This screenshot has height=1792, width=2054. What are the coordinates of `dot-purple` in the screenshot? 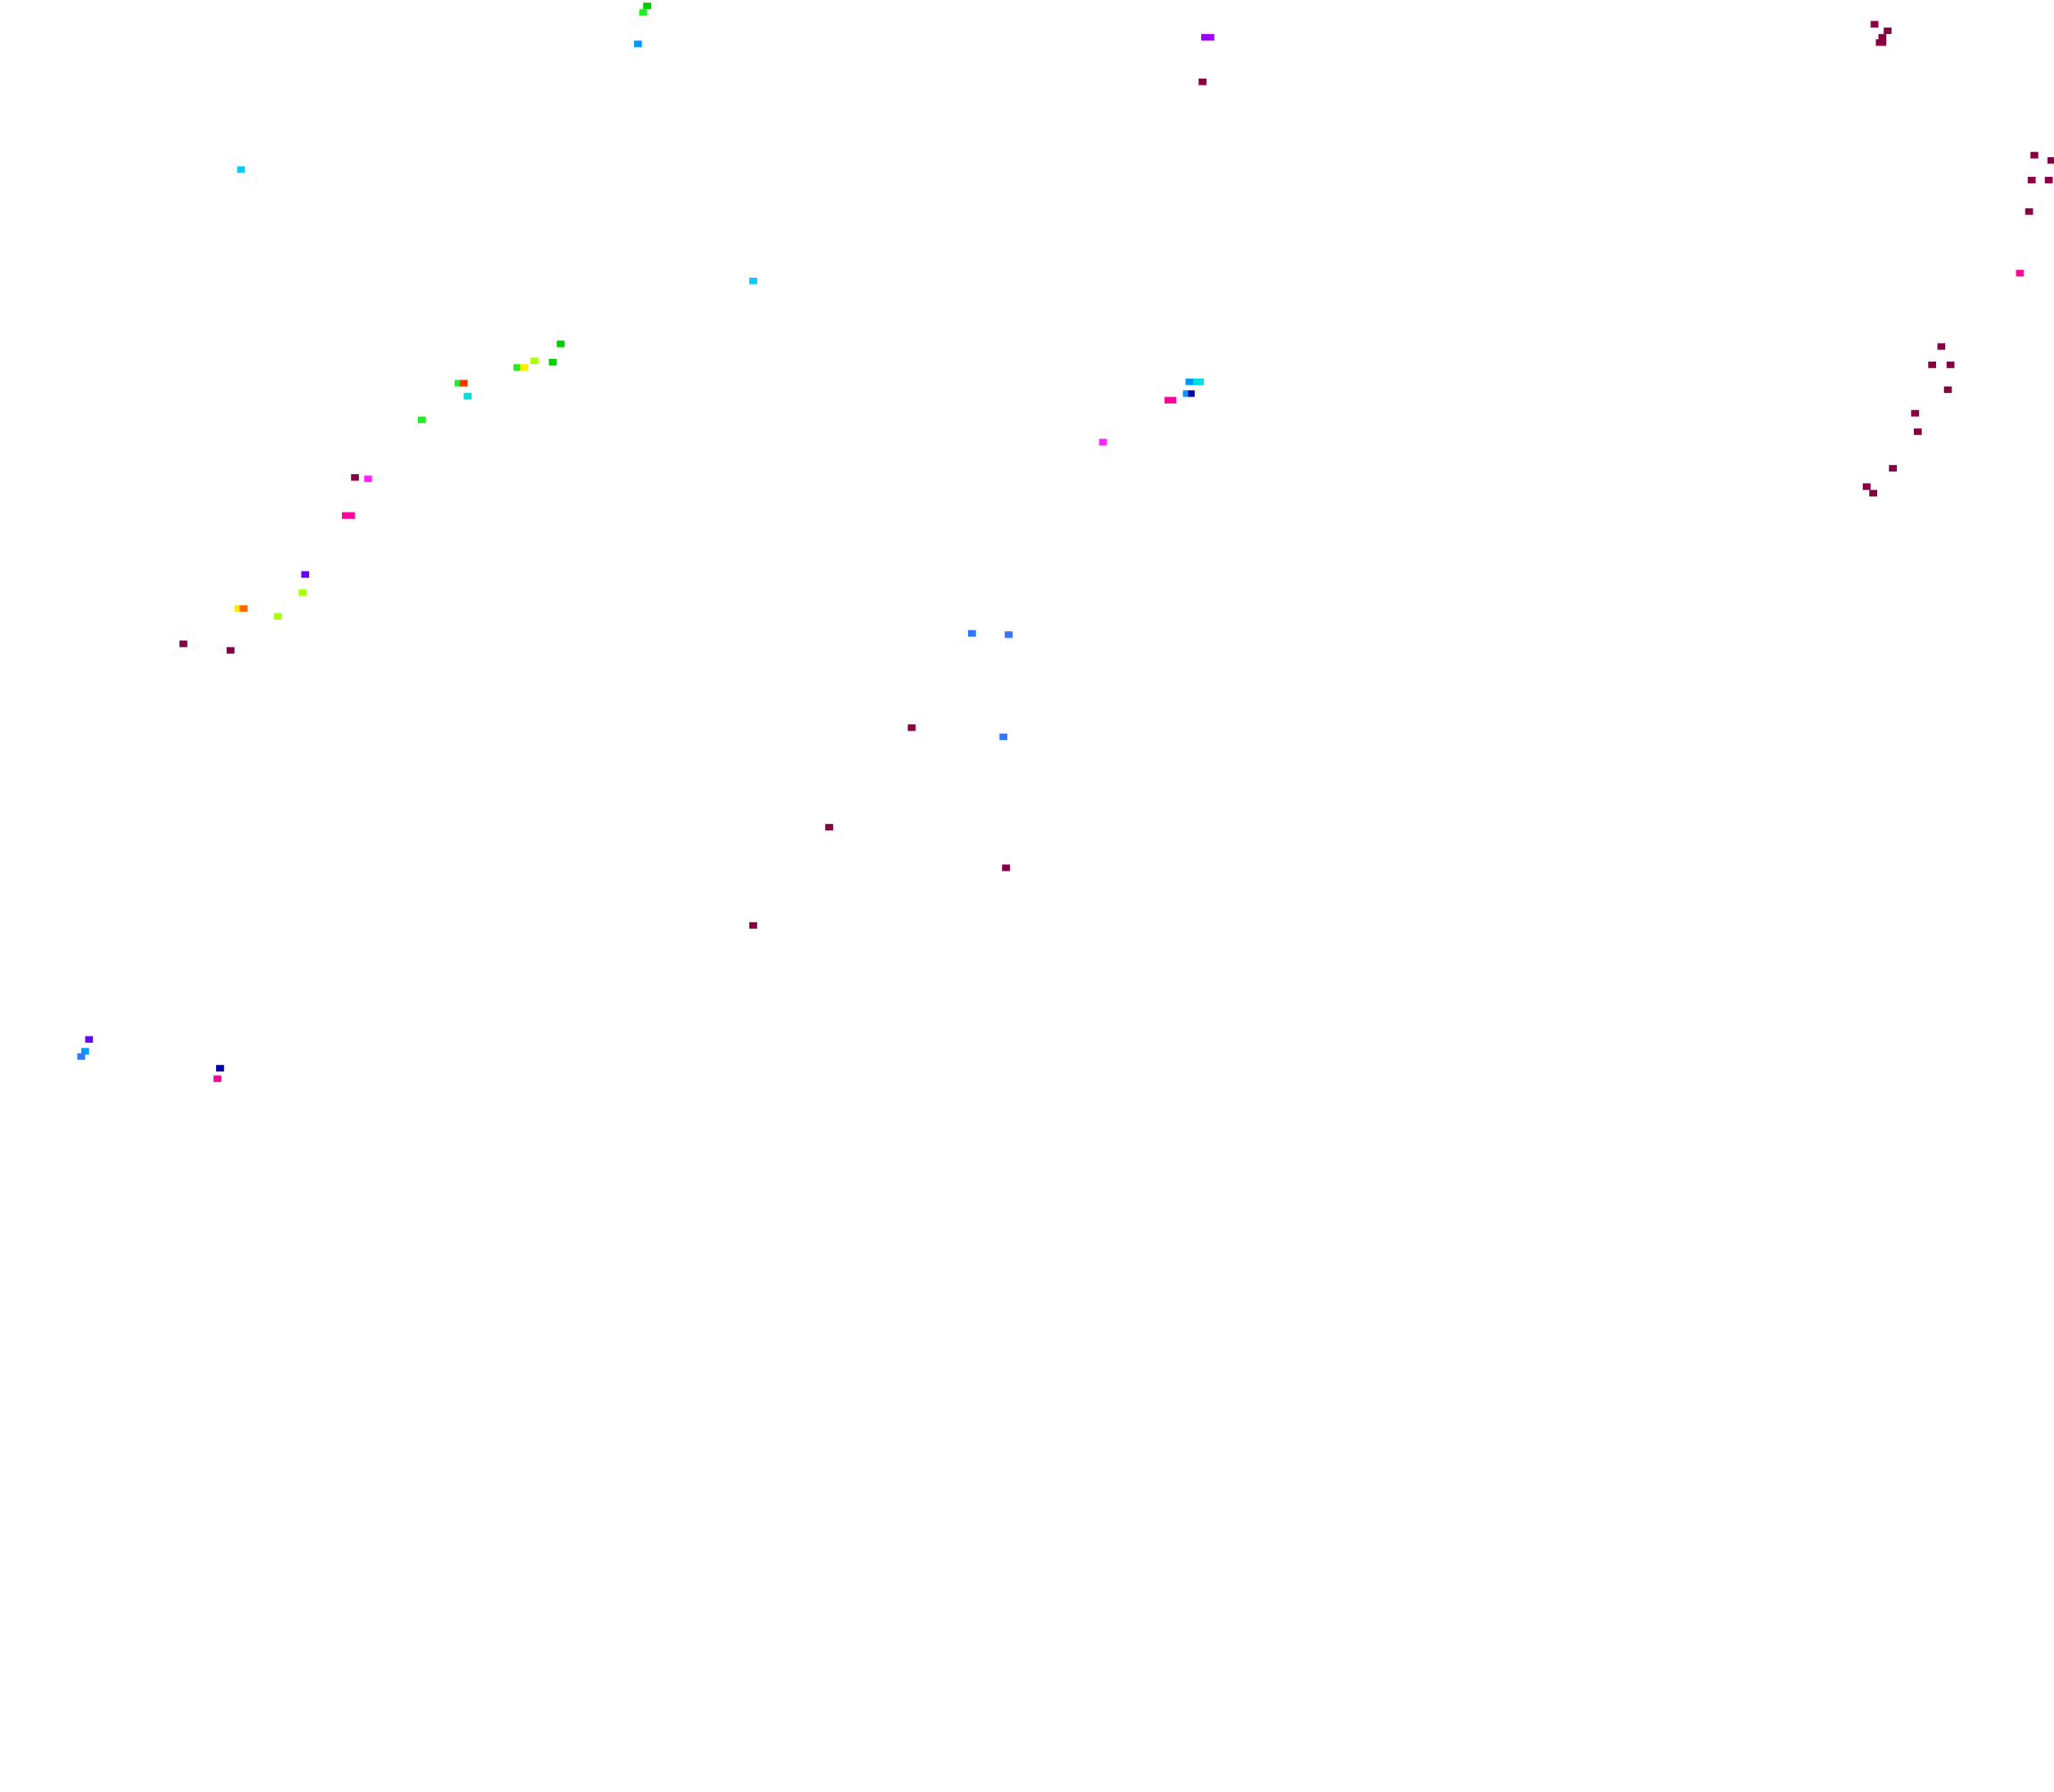 It's located at (1208, 37).